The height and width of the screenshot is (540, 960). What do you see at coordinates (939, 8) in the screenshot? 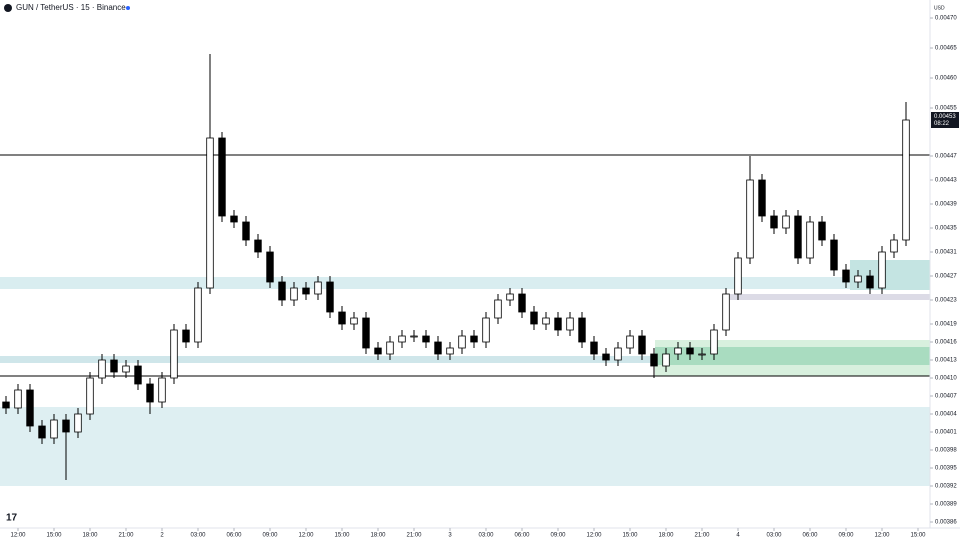
I see `currency: USD` at bounding box center [939, 8].